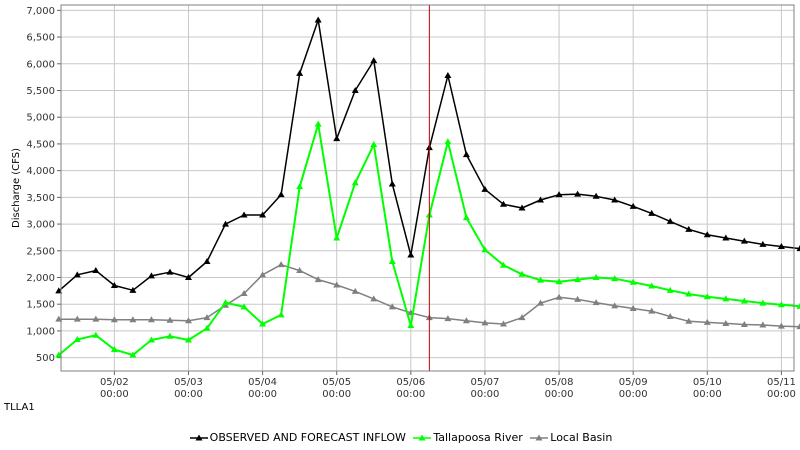  I want to click on y-tick-label: 6,000, so click(40, 64).